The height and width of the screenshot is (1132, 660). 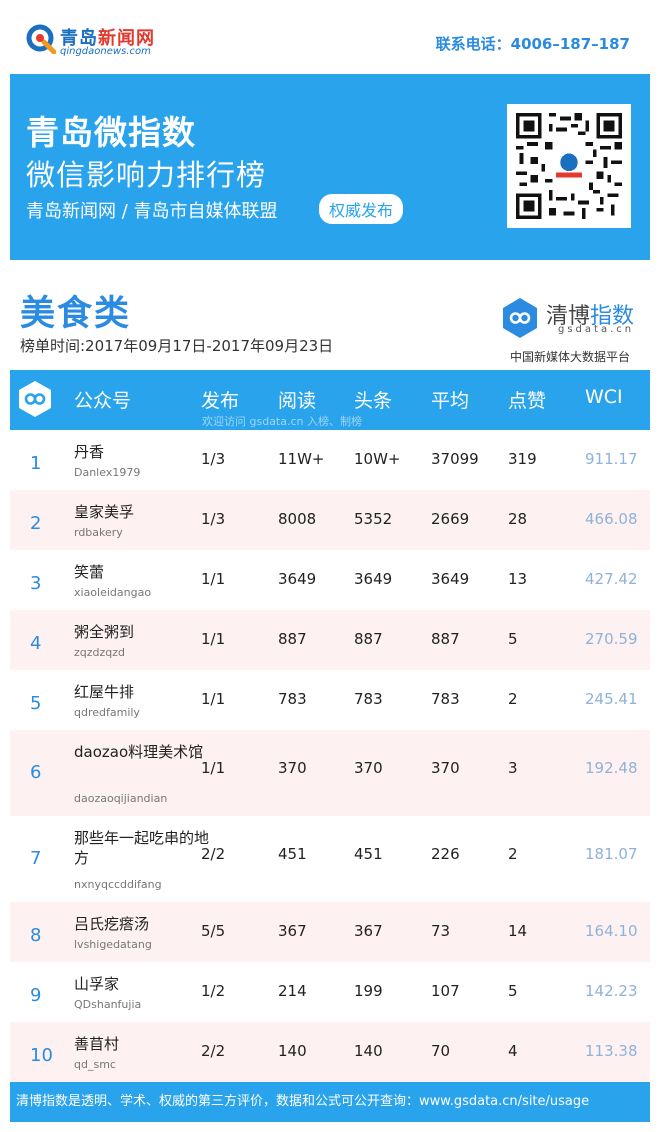 I want to click on banner-subtitle: 微信影响力排行榜, so click(x=146, y=175).